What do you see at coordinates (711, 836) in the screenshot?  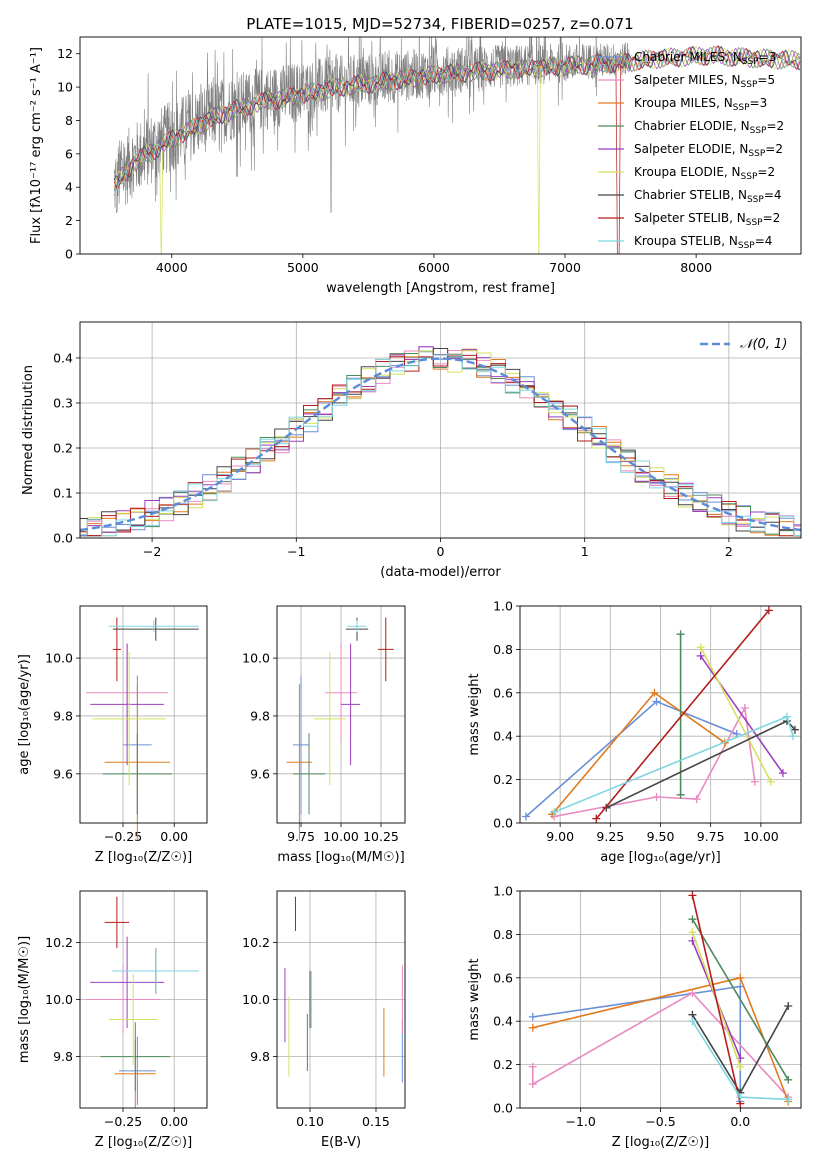 I see `x-tick-label: 9.75` at bounding box center [711, 836].